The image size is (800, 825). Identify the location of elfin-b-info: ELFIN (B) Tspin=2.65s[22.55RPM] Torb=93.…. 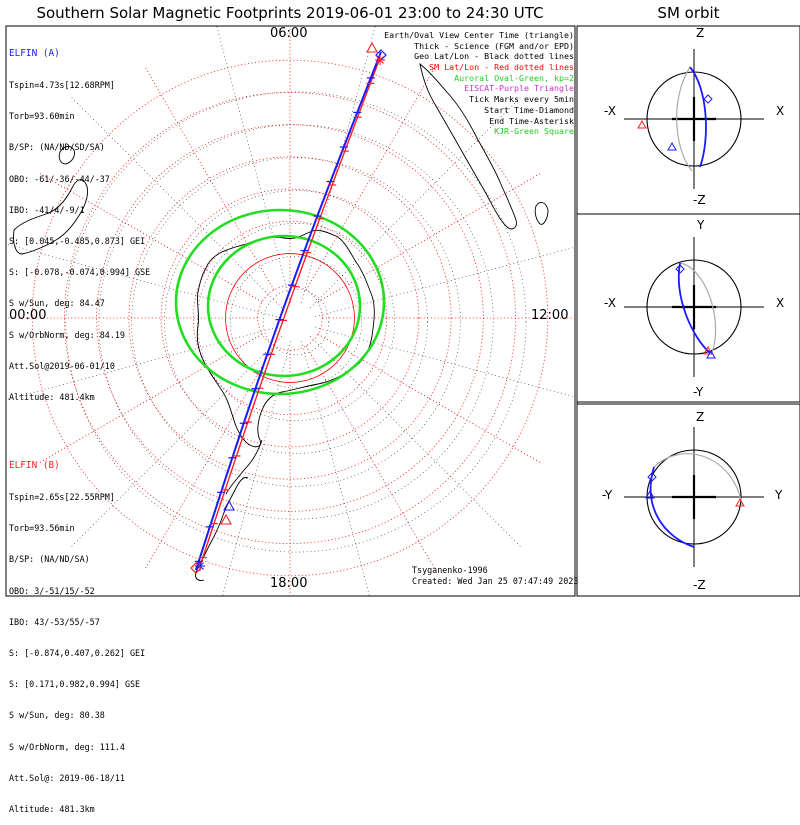
(77, 632).